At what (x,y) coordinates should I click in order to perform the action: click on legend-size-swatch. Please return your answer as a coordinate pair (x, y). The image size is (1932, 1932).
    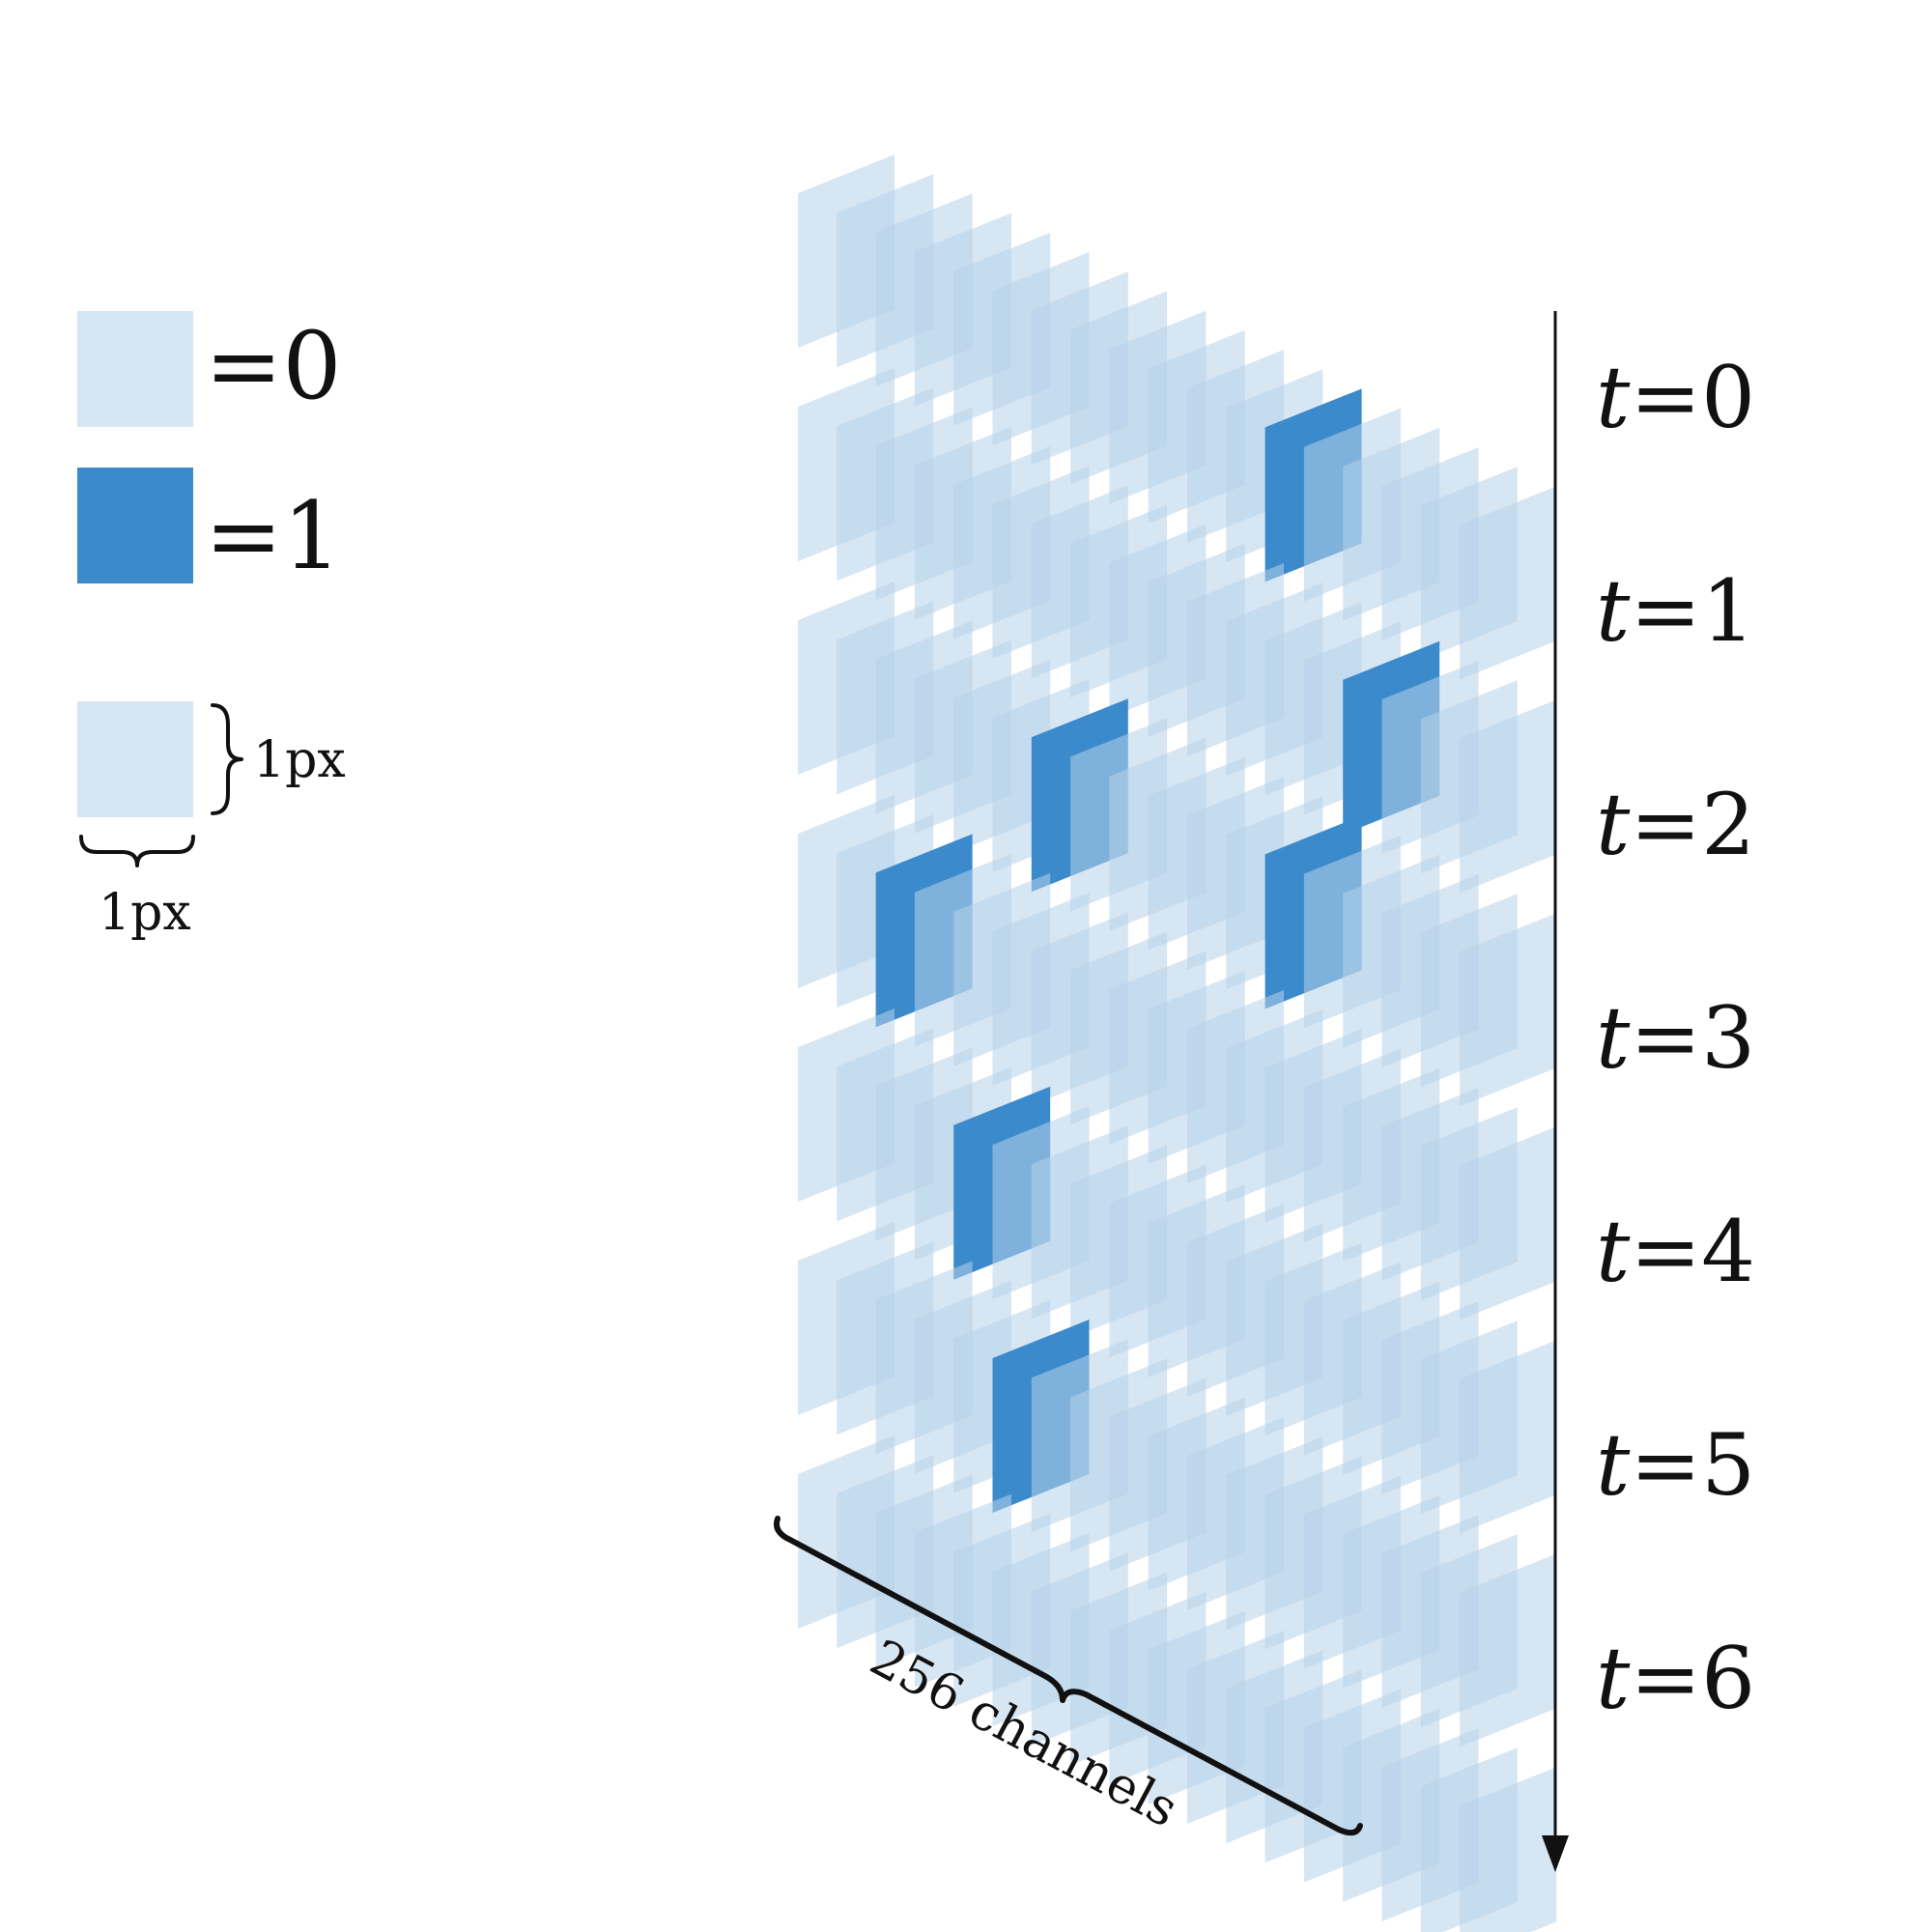
    Looking at the image, I should click on (135, 759).